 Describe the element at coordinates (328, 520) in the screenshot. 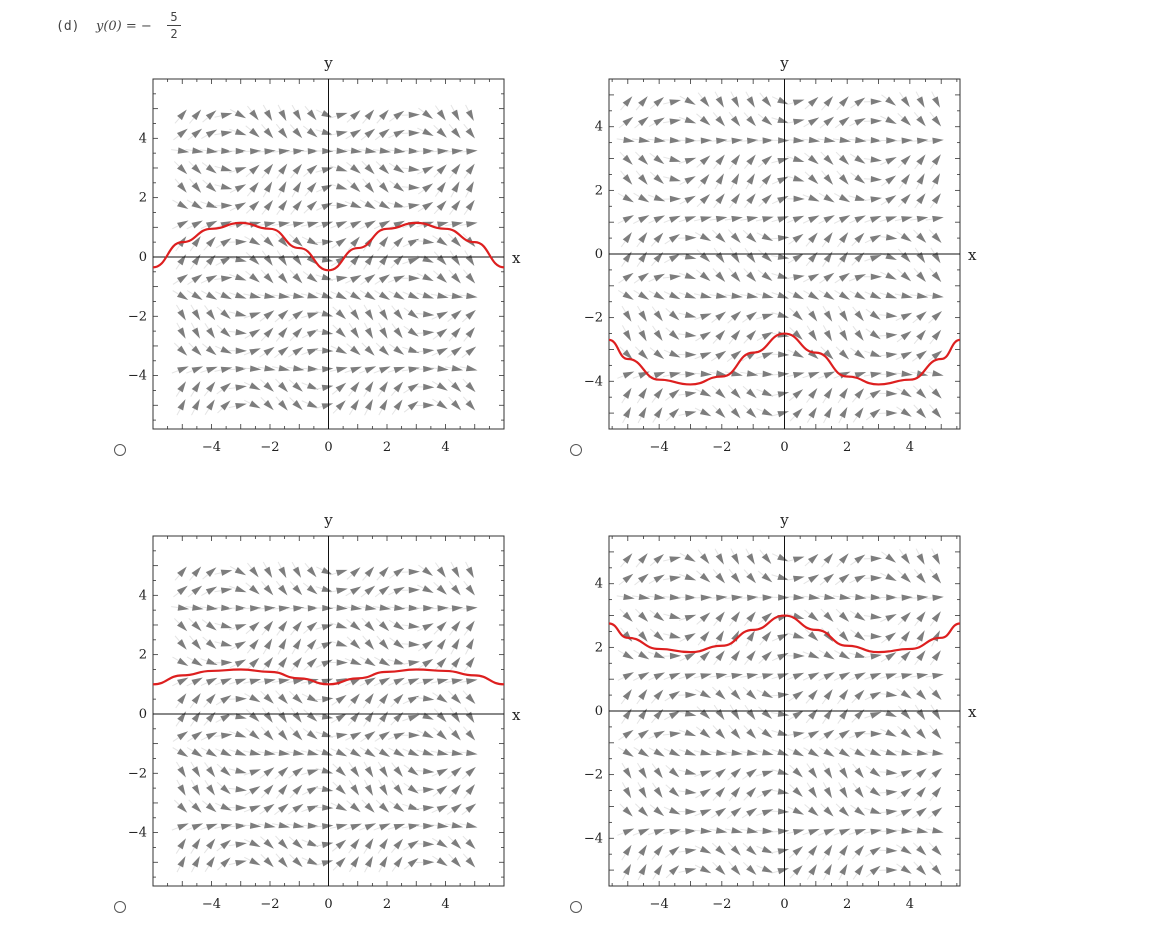

I see `y-axis-label: y` at that location.